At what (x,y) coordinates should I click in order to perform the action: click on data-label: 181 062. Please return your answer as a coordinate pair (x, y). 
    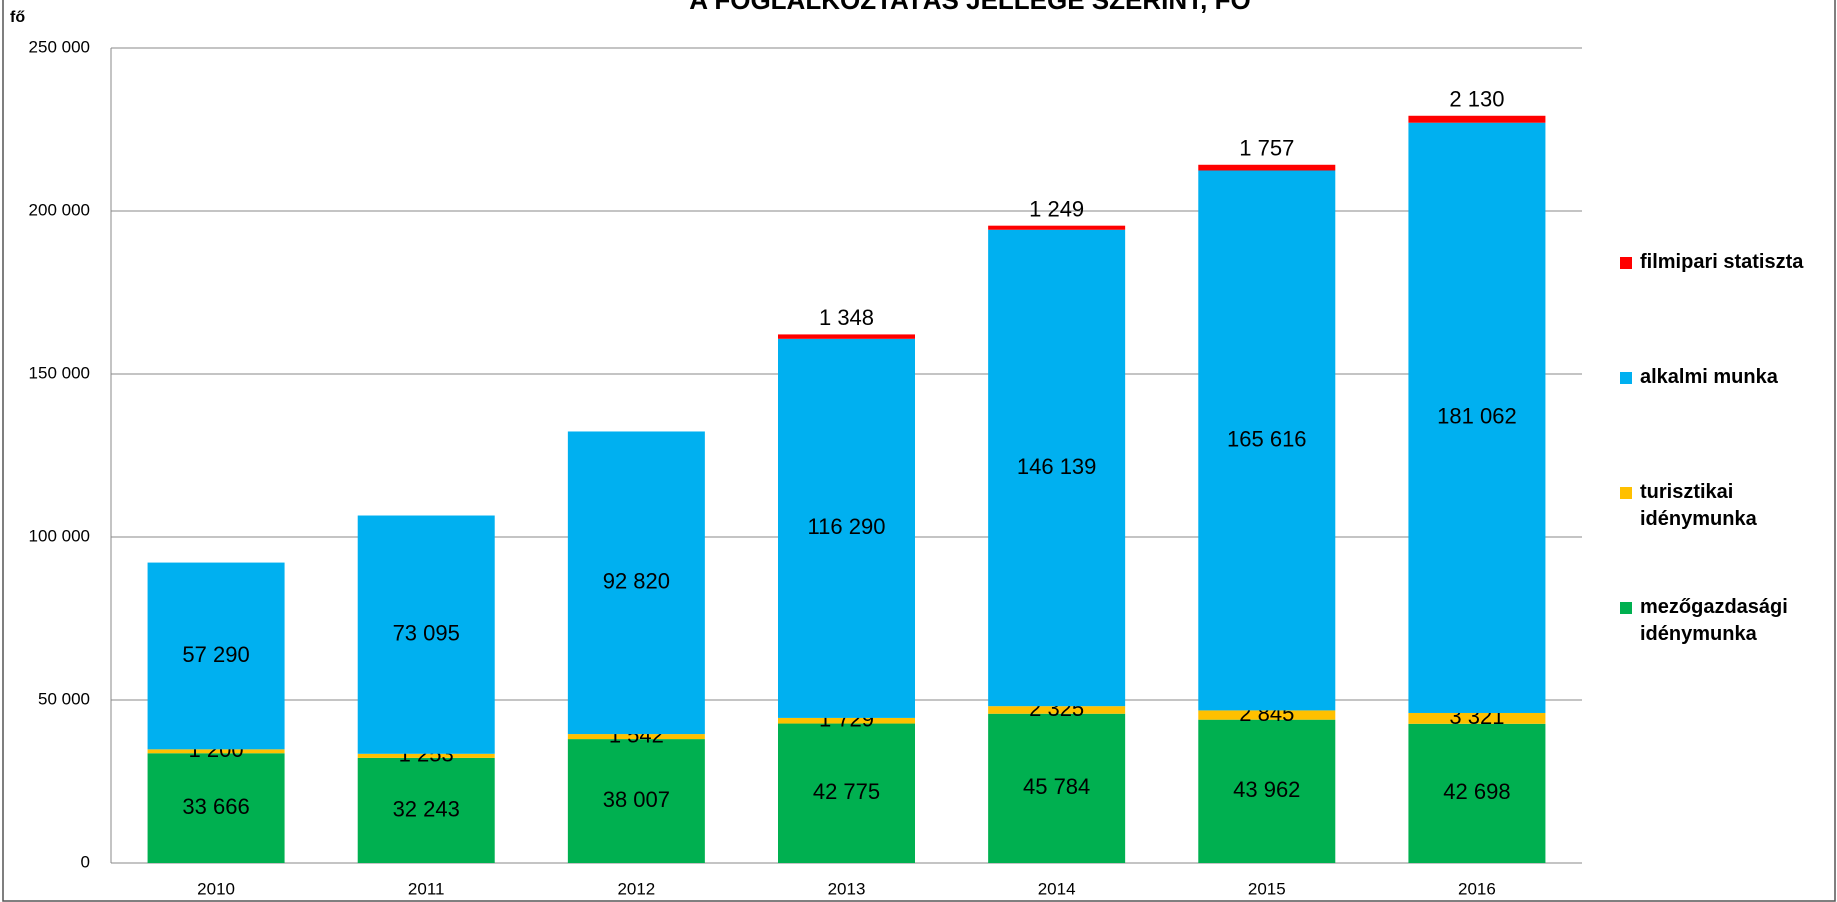
    Looking at the image, I should click on (1477, 416).